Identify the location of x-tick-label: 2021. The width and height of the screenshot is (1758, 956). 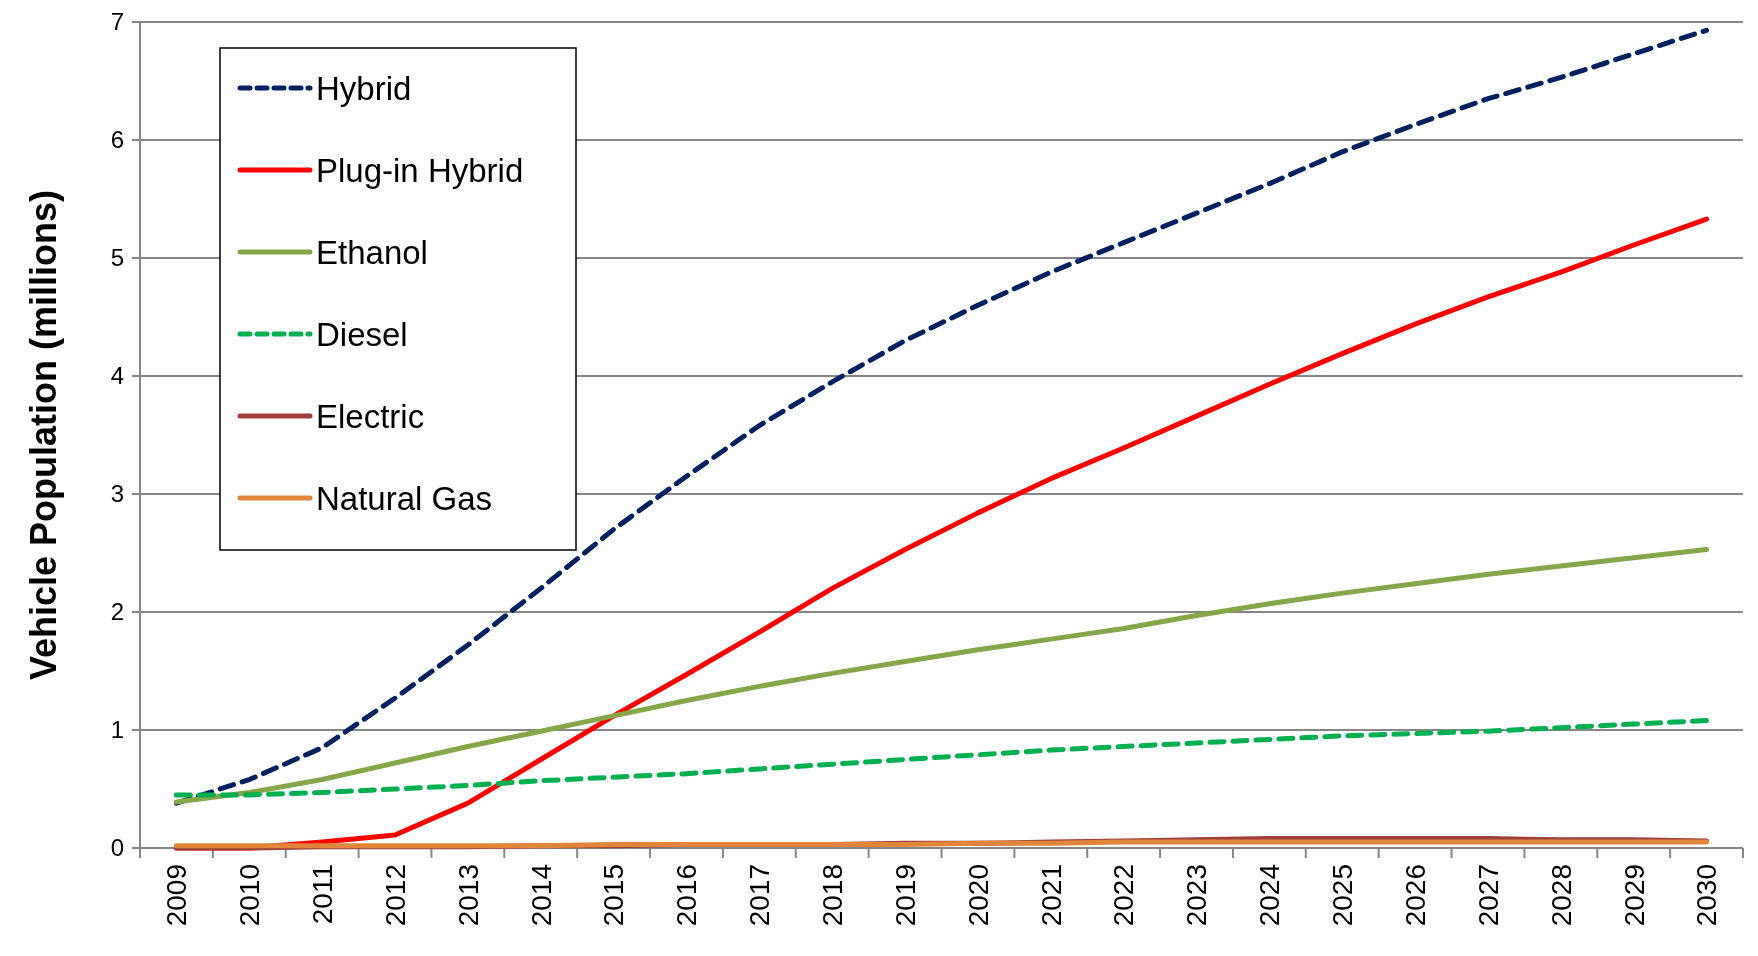
(1051, 895).